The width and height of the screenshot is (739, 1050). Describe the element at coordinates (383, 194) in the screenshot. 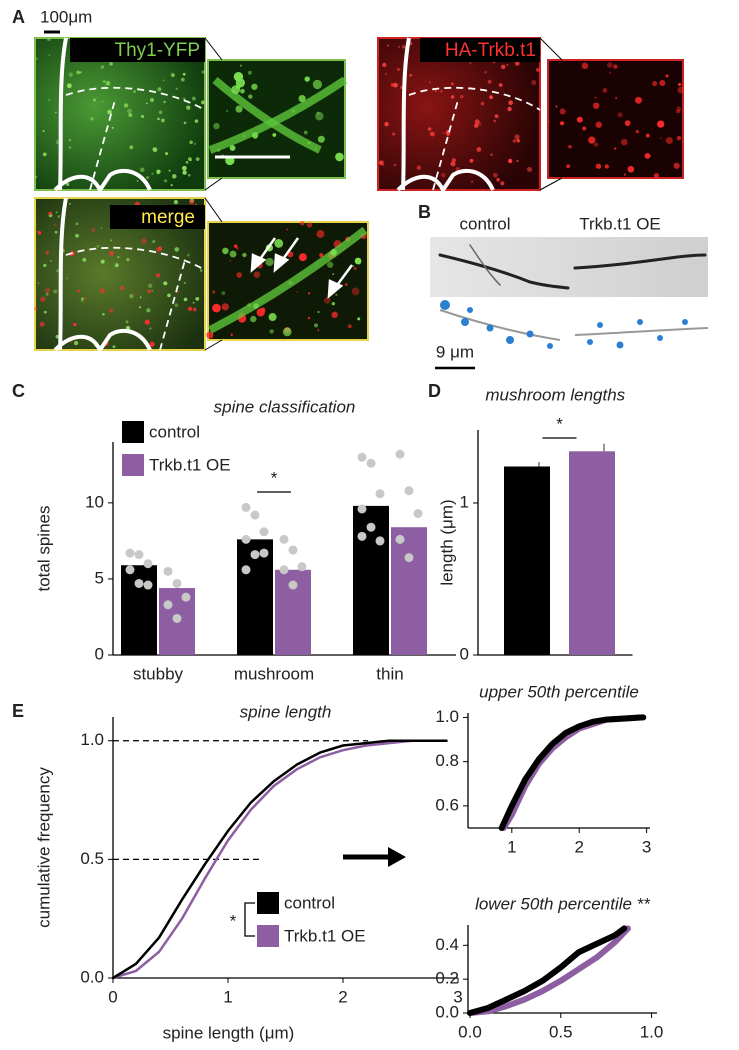

I see `zoom-connectors` at that location.